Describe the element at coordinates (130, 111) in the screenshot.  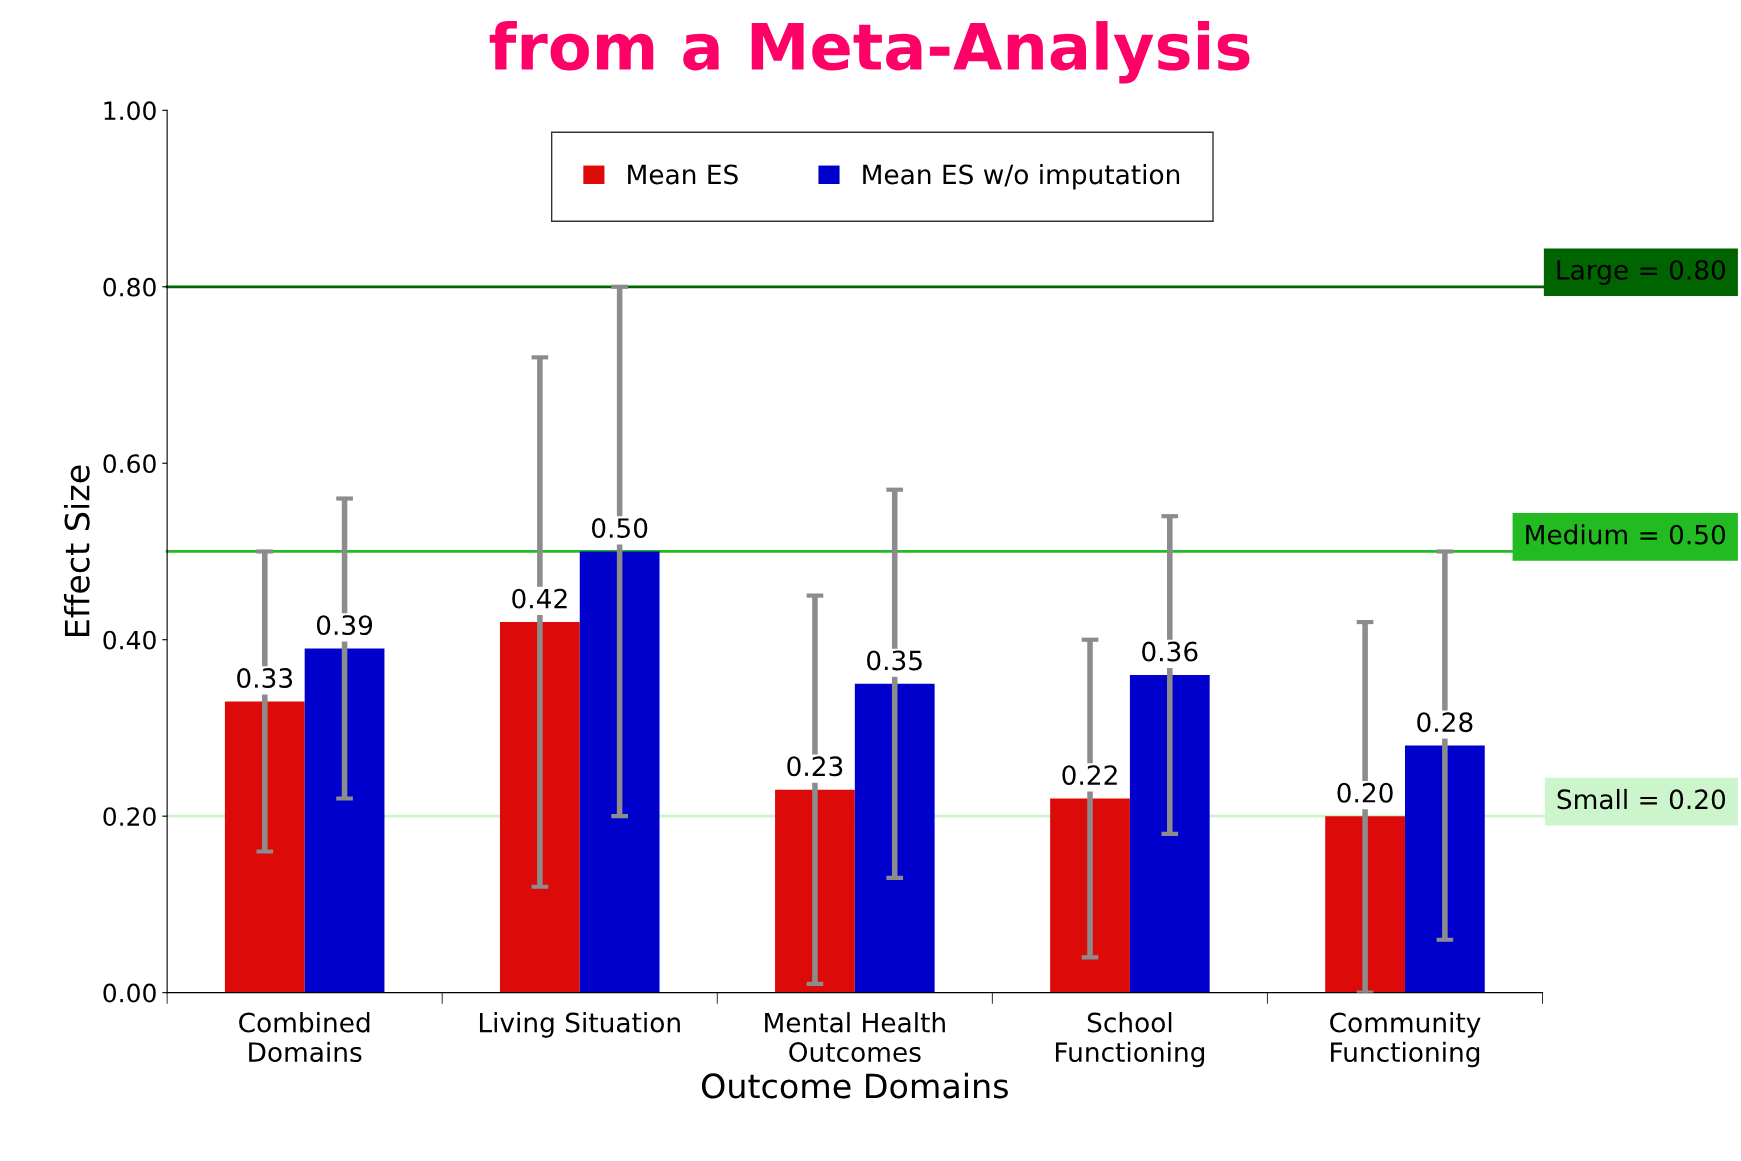
I see `y-tick-label: 1.00` at that location.